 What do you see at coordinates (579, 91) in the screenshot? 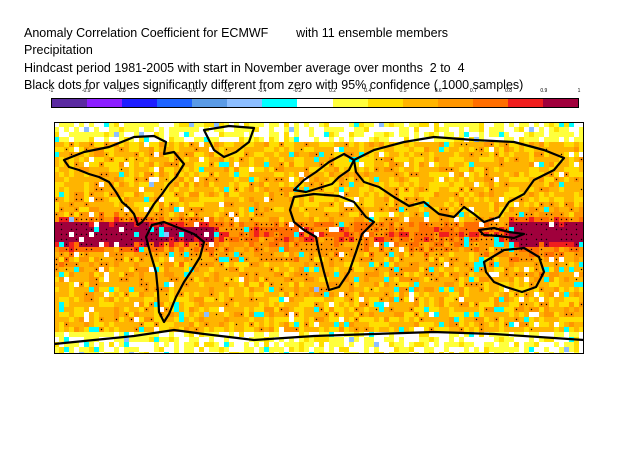
I see `colorbar-tick-label: 1` at bounding box center [579, 91].